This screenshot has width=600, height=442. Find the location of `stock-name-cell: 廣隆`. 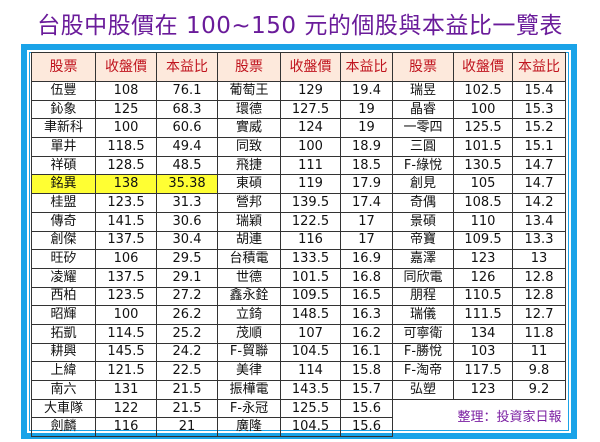

stock-name-cell: 廣隆 is located at coordinates (249, 427).